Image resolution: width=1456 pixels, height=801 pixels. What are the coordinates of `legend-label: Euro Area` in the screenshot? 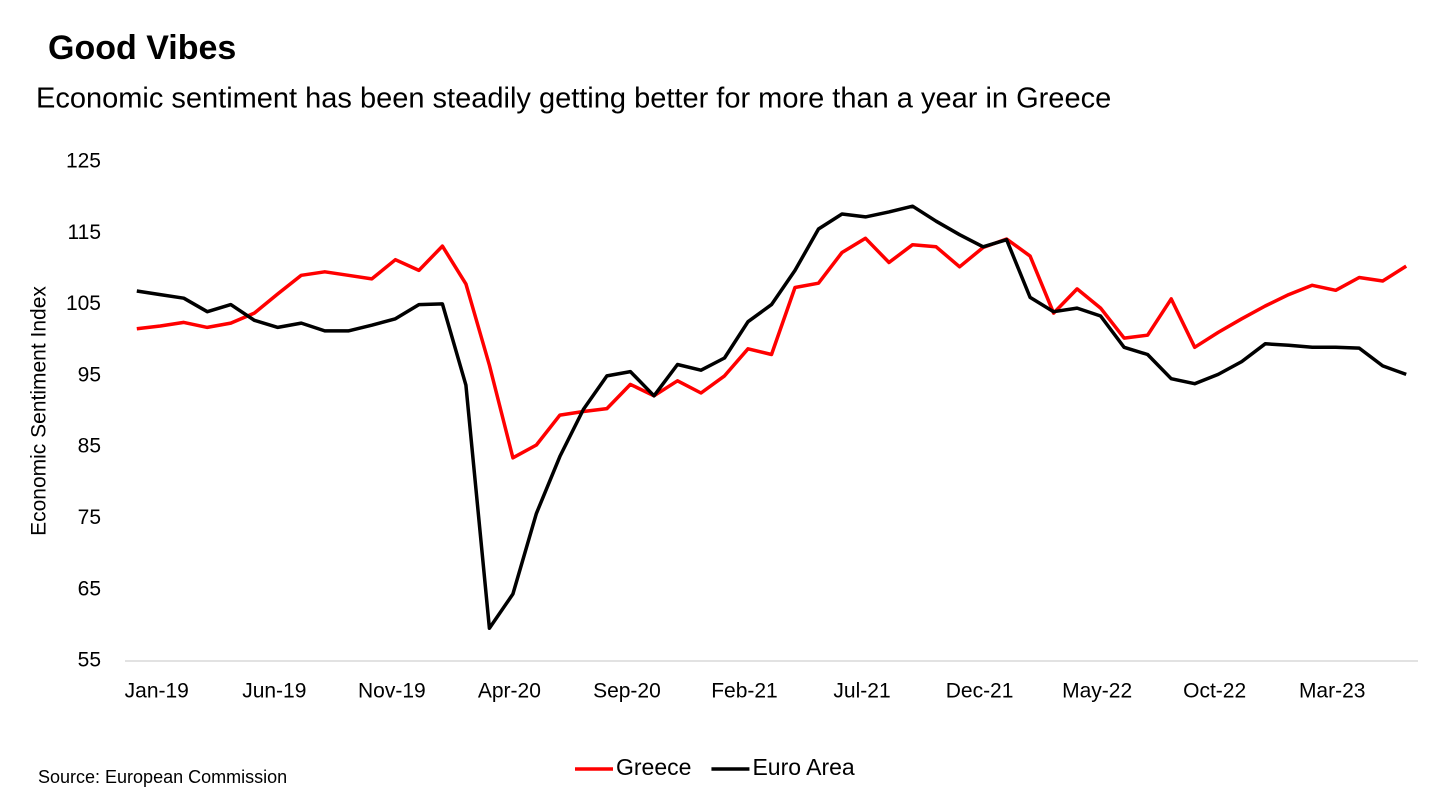 It's located at (803, 767).